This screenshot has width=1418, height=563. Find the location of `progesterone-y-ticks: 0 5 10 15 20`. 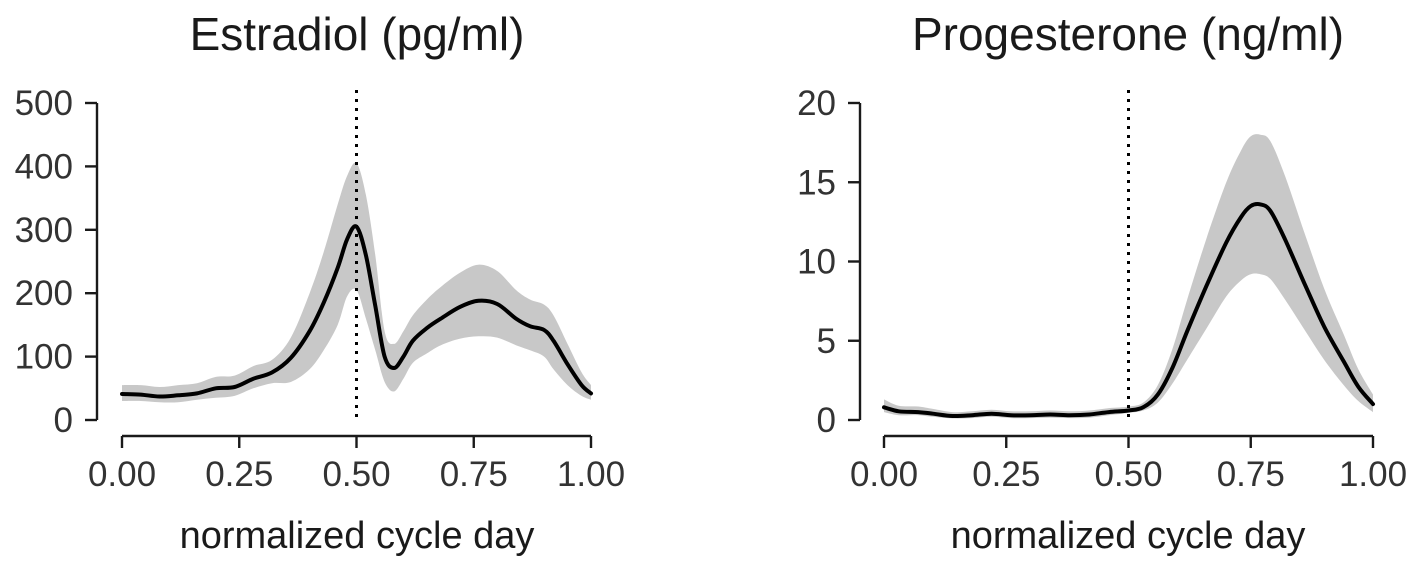

progesterone-y-ticks: 0 5 10 15 20 is located at coordinates (828, 262).